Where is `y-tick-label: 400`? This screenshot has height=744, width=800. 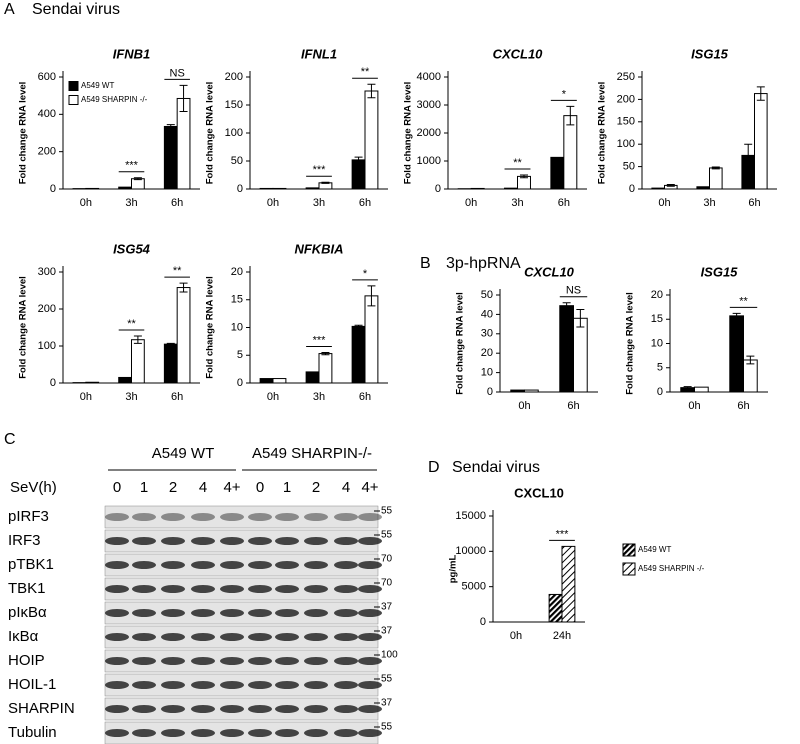 y-tick-label: 400 is located at coordinates (47, 114).